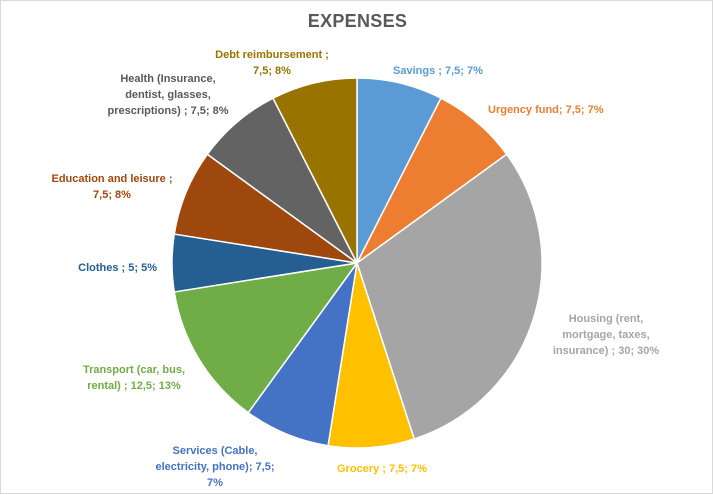  Describe the element at coordinates (546, 110) in the screenshot. I see `data-label-urgency-fund: Urgency fund; 7,5; 7%` at that location.